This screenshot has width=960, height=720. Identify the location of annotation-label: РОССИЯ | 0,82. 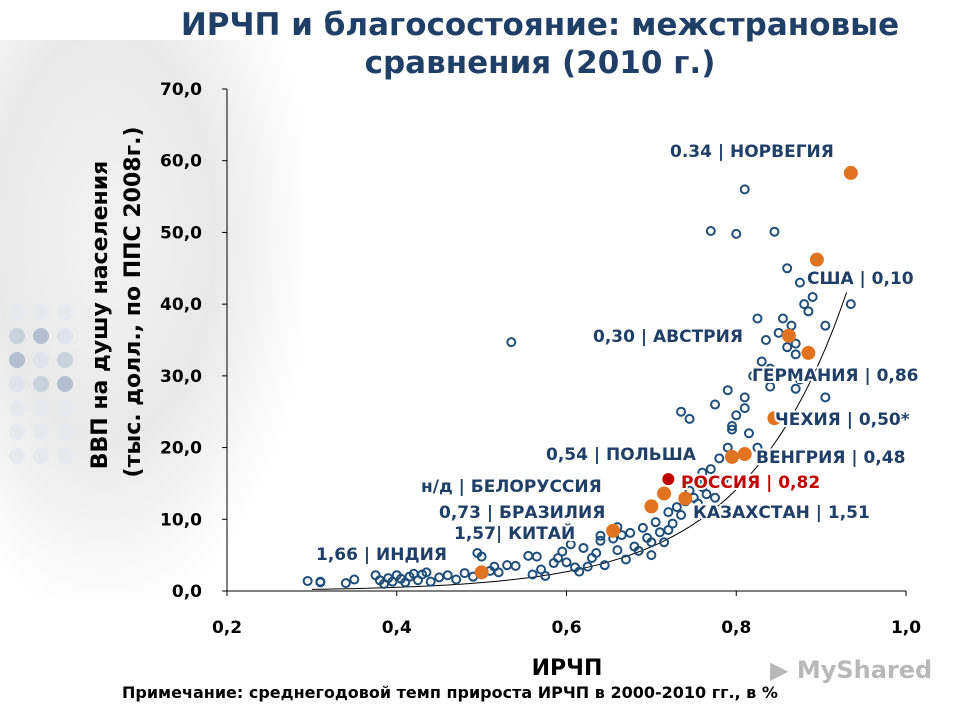
(750, 483).